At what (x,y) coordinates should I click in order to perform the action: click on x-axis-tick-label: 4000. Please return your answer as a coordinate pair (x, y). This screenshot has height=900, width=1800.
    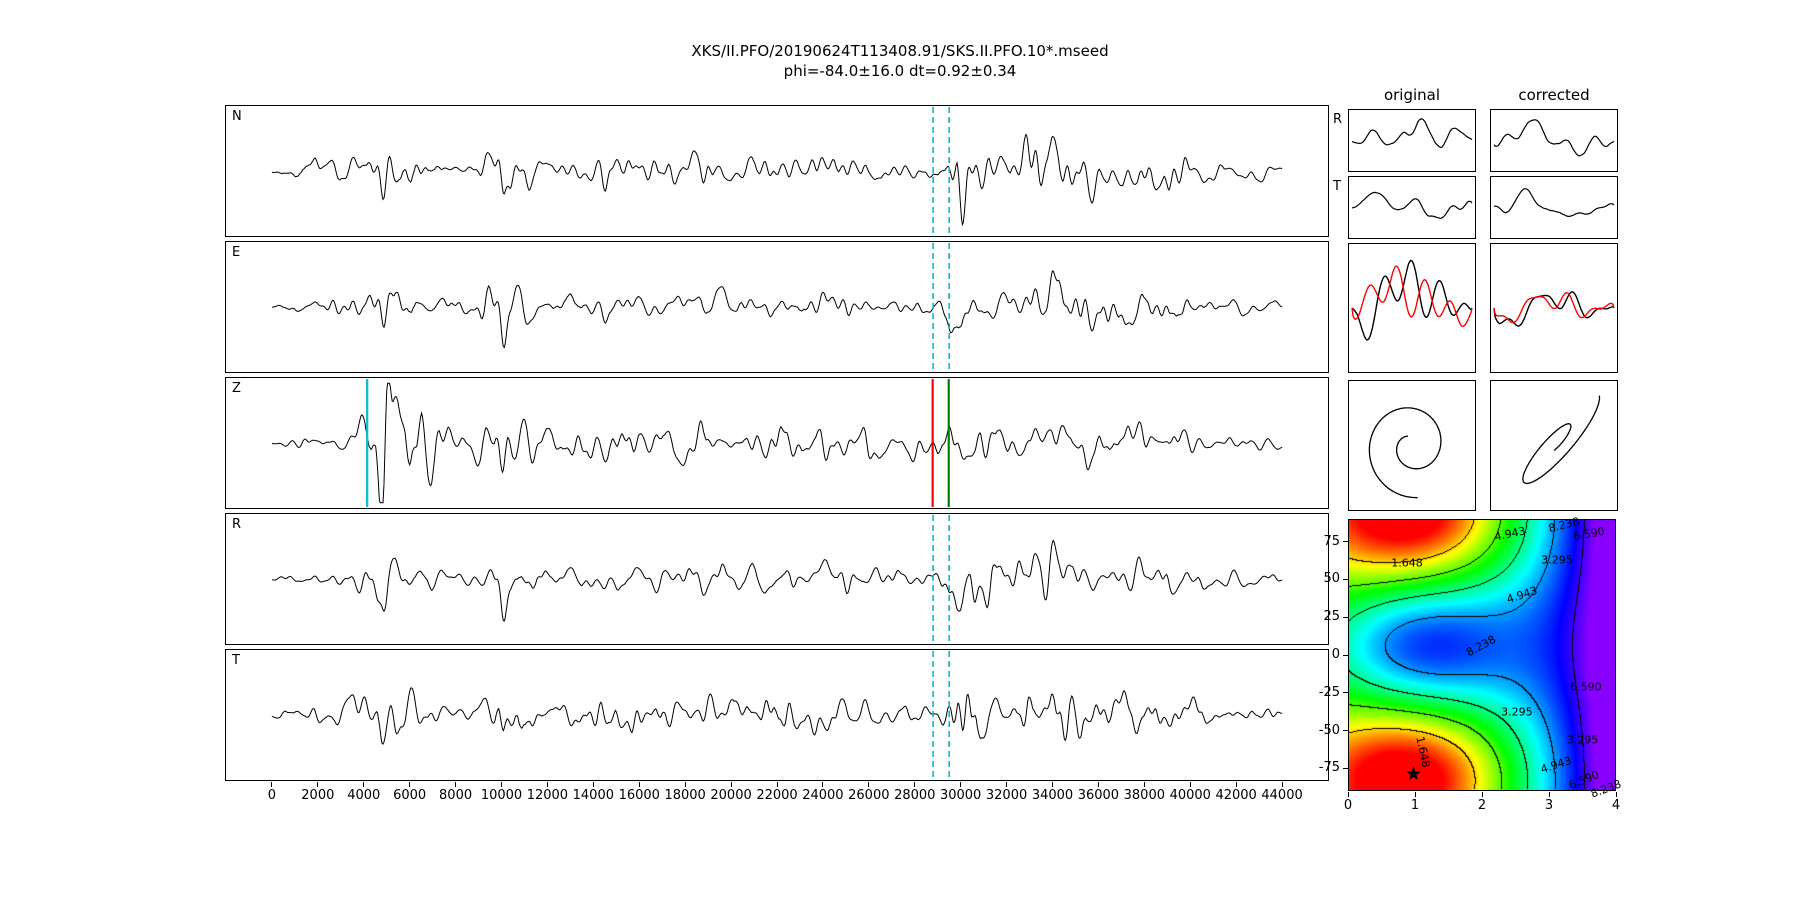
    Looking at the image, I should click on (364, 795).